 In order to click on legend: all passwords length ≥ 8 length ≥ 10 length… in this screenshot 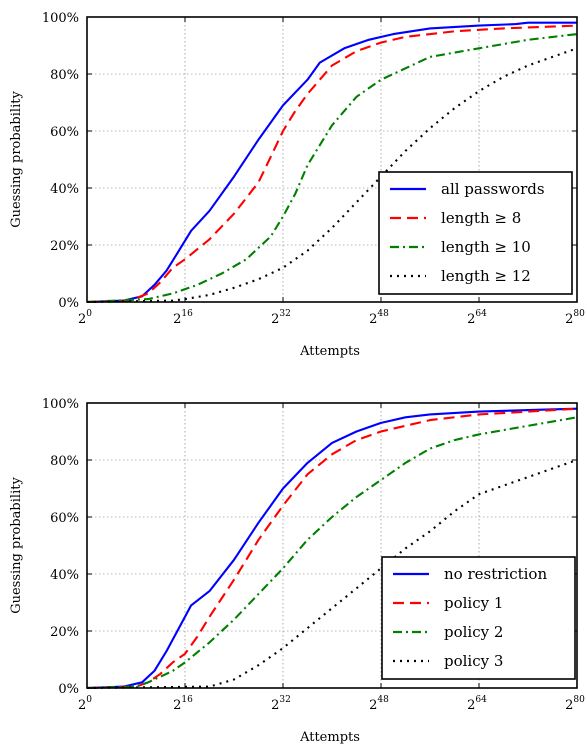, I will do `click(475, 233)`.